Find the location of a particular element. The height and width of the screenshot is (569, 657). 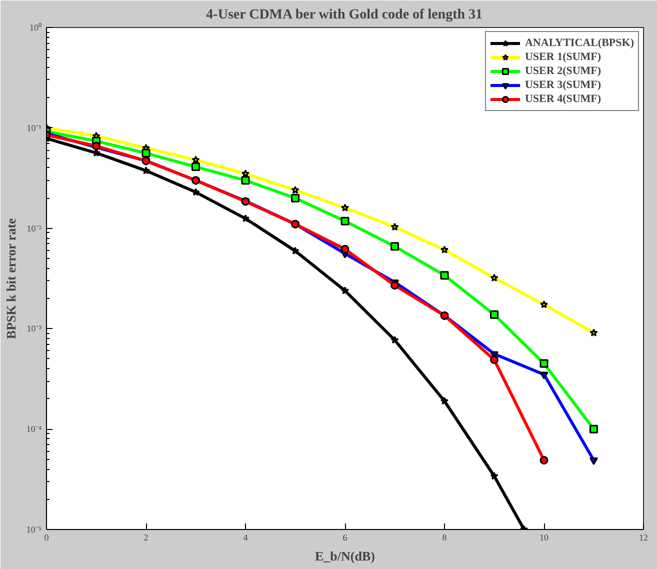

y-tick-label: 10⁻⁴ is located at coordinates (34, 429).